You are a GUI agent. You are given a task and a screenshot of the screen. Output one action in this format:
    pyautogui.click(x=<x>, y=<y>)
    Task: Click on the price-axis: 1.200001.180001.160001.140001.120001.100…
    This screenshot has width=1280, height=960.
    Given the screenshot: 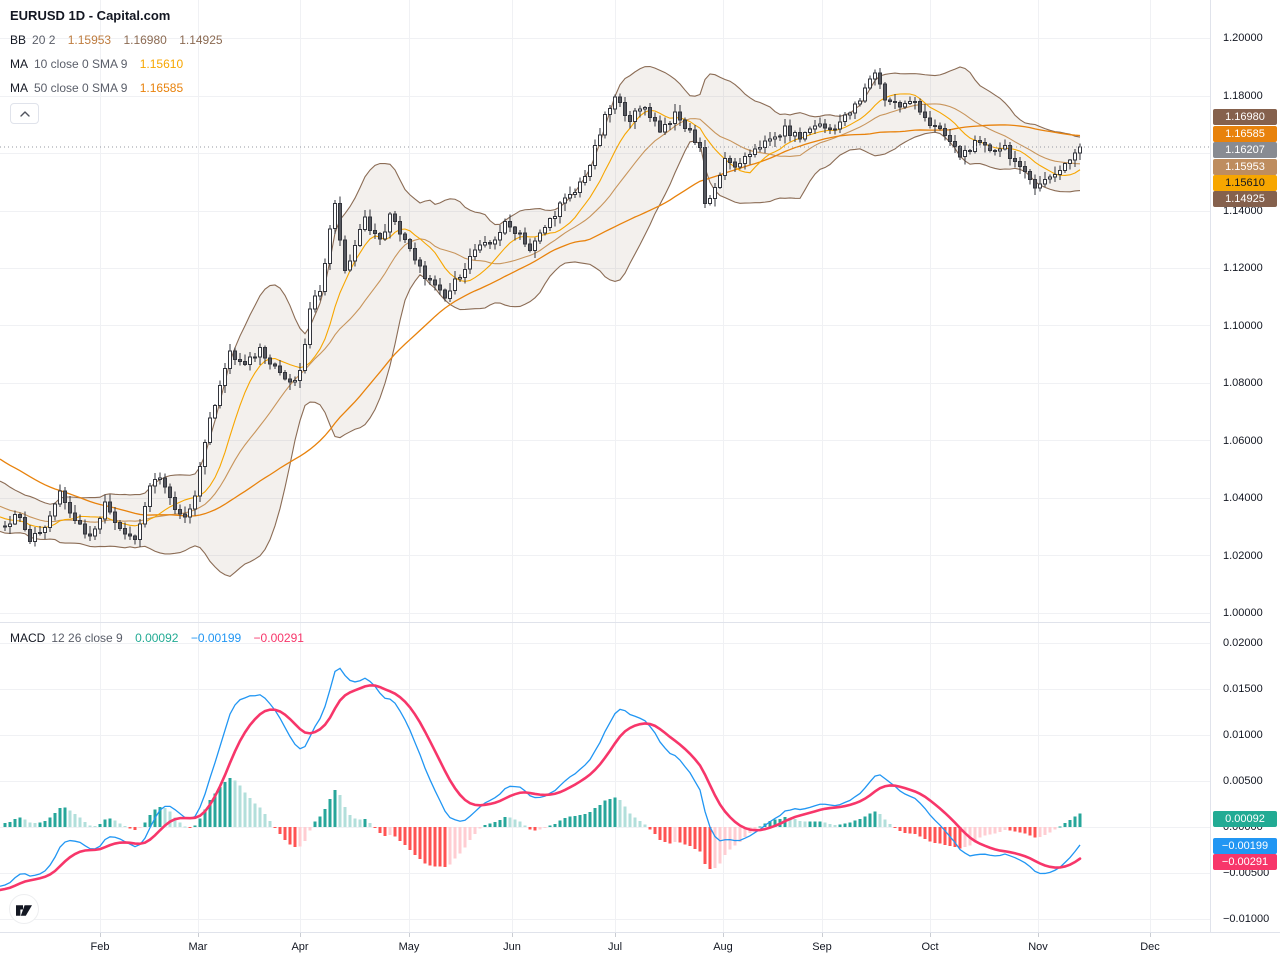 What is the action you would take?
    pyautogui.click(x=1245, y=480)
    